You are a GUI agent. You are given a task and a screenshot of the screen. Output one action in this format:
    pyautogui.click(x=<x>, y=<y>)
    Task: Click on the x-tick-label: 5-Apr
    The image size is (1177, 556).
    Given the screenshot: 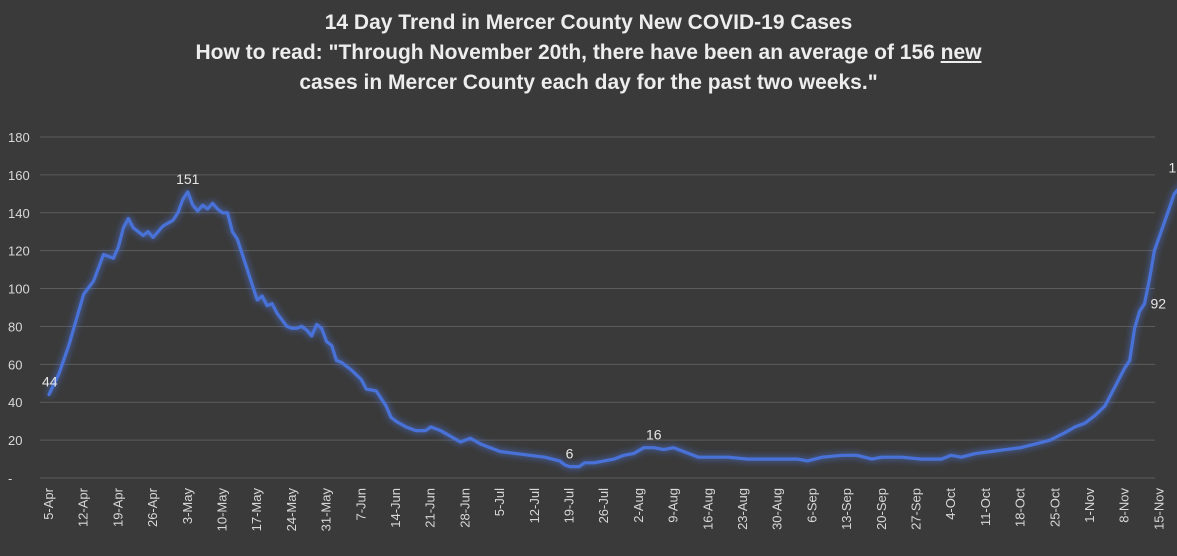 What is the action you would take?
    pyautogui.click(x=48, y=503)
    